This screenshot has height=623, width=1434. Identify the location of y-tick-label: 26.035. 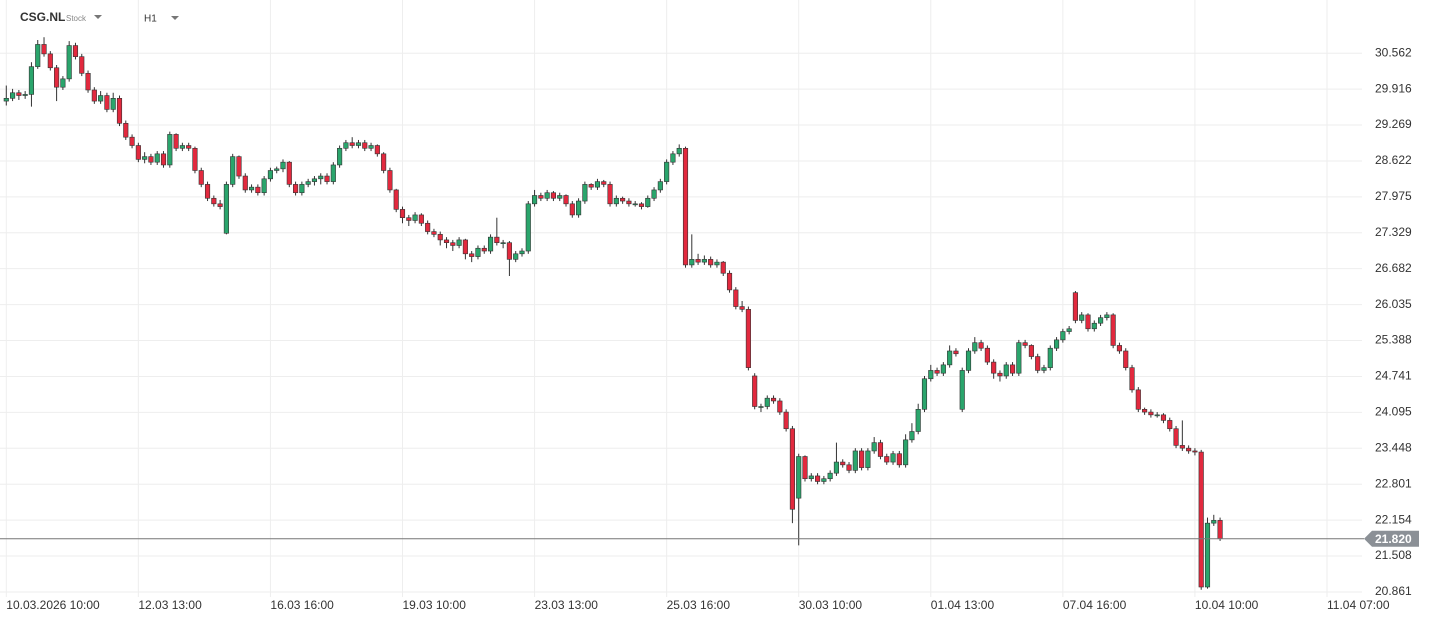
(1393, 304).